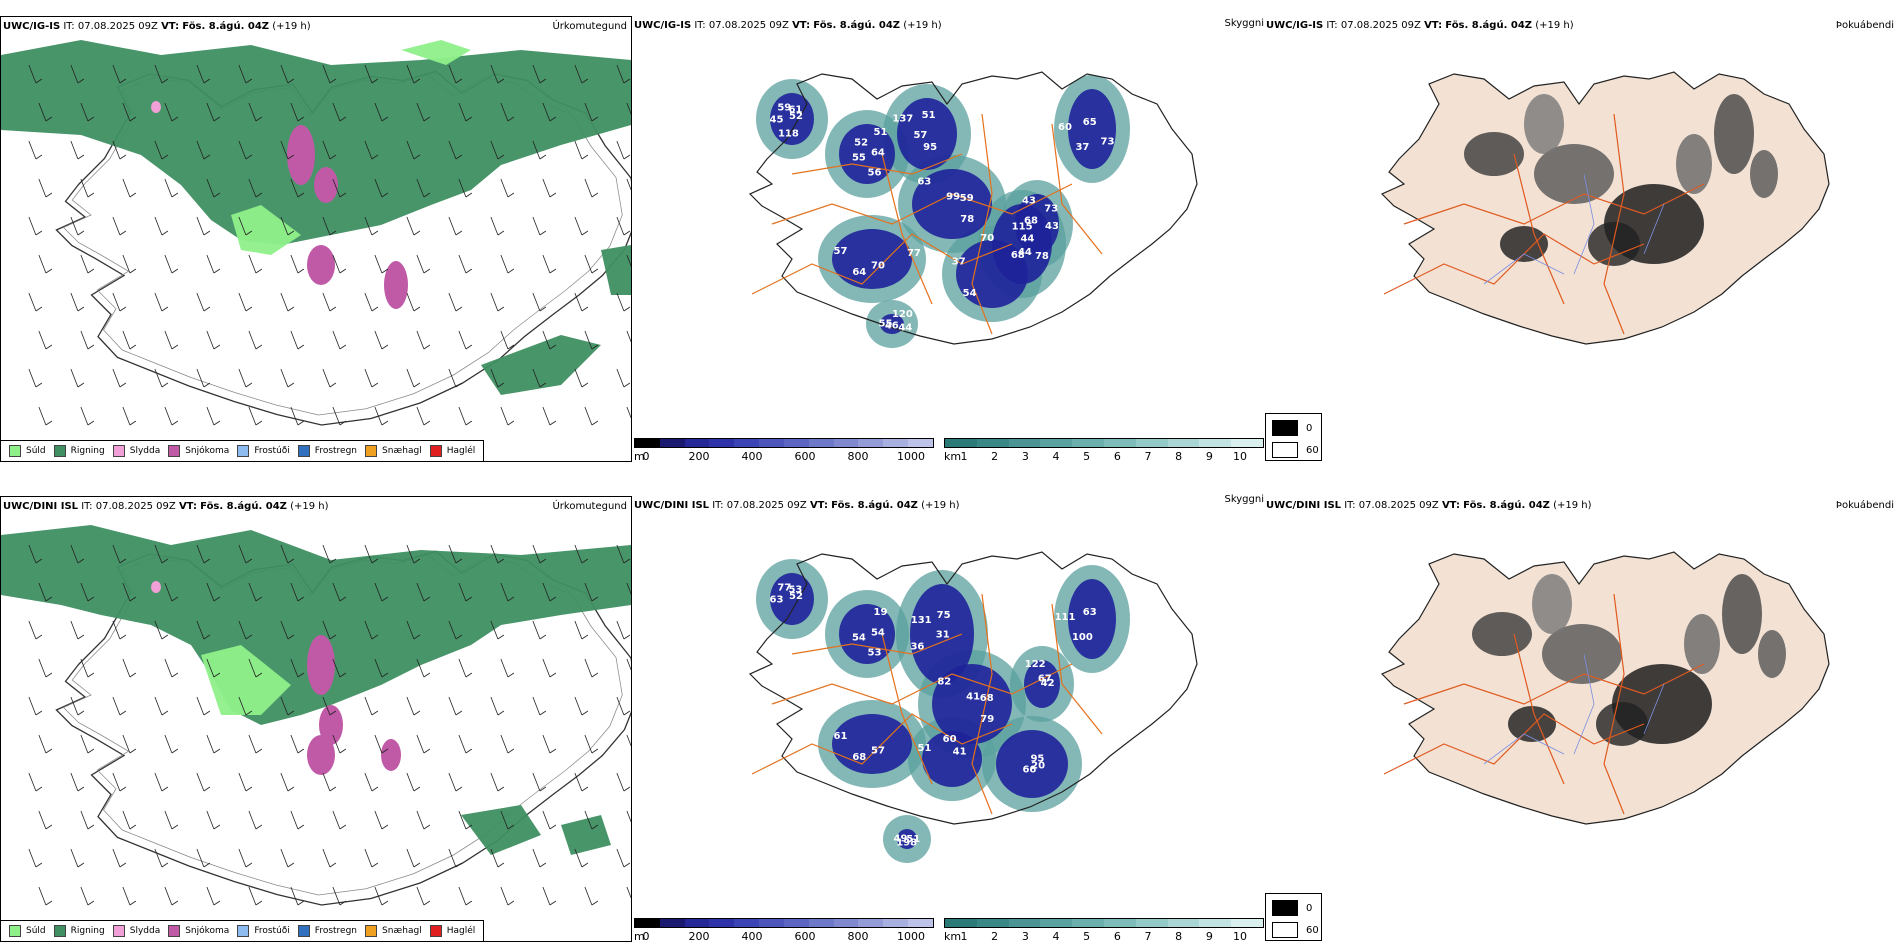  What do you see at coordinates (1056, 936) in the screenshot?
I see `colorbar-tick: 4` at bounding box center [1056, 936].